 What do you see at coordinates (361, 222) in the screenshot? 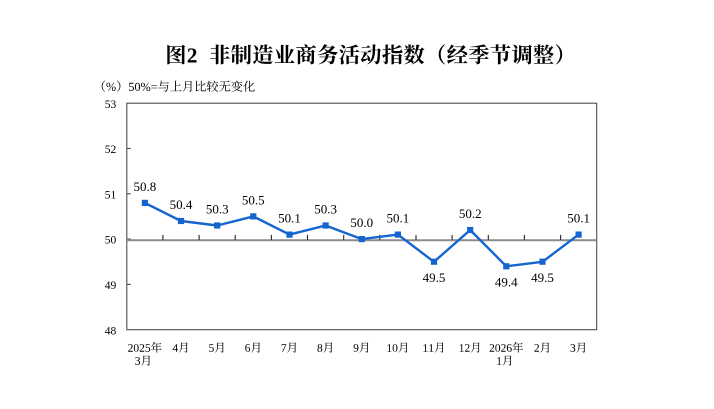
I see `svg-text: 50.0` at bounding box center [361, 222].